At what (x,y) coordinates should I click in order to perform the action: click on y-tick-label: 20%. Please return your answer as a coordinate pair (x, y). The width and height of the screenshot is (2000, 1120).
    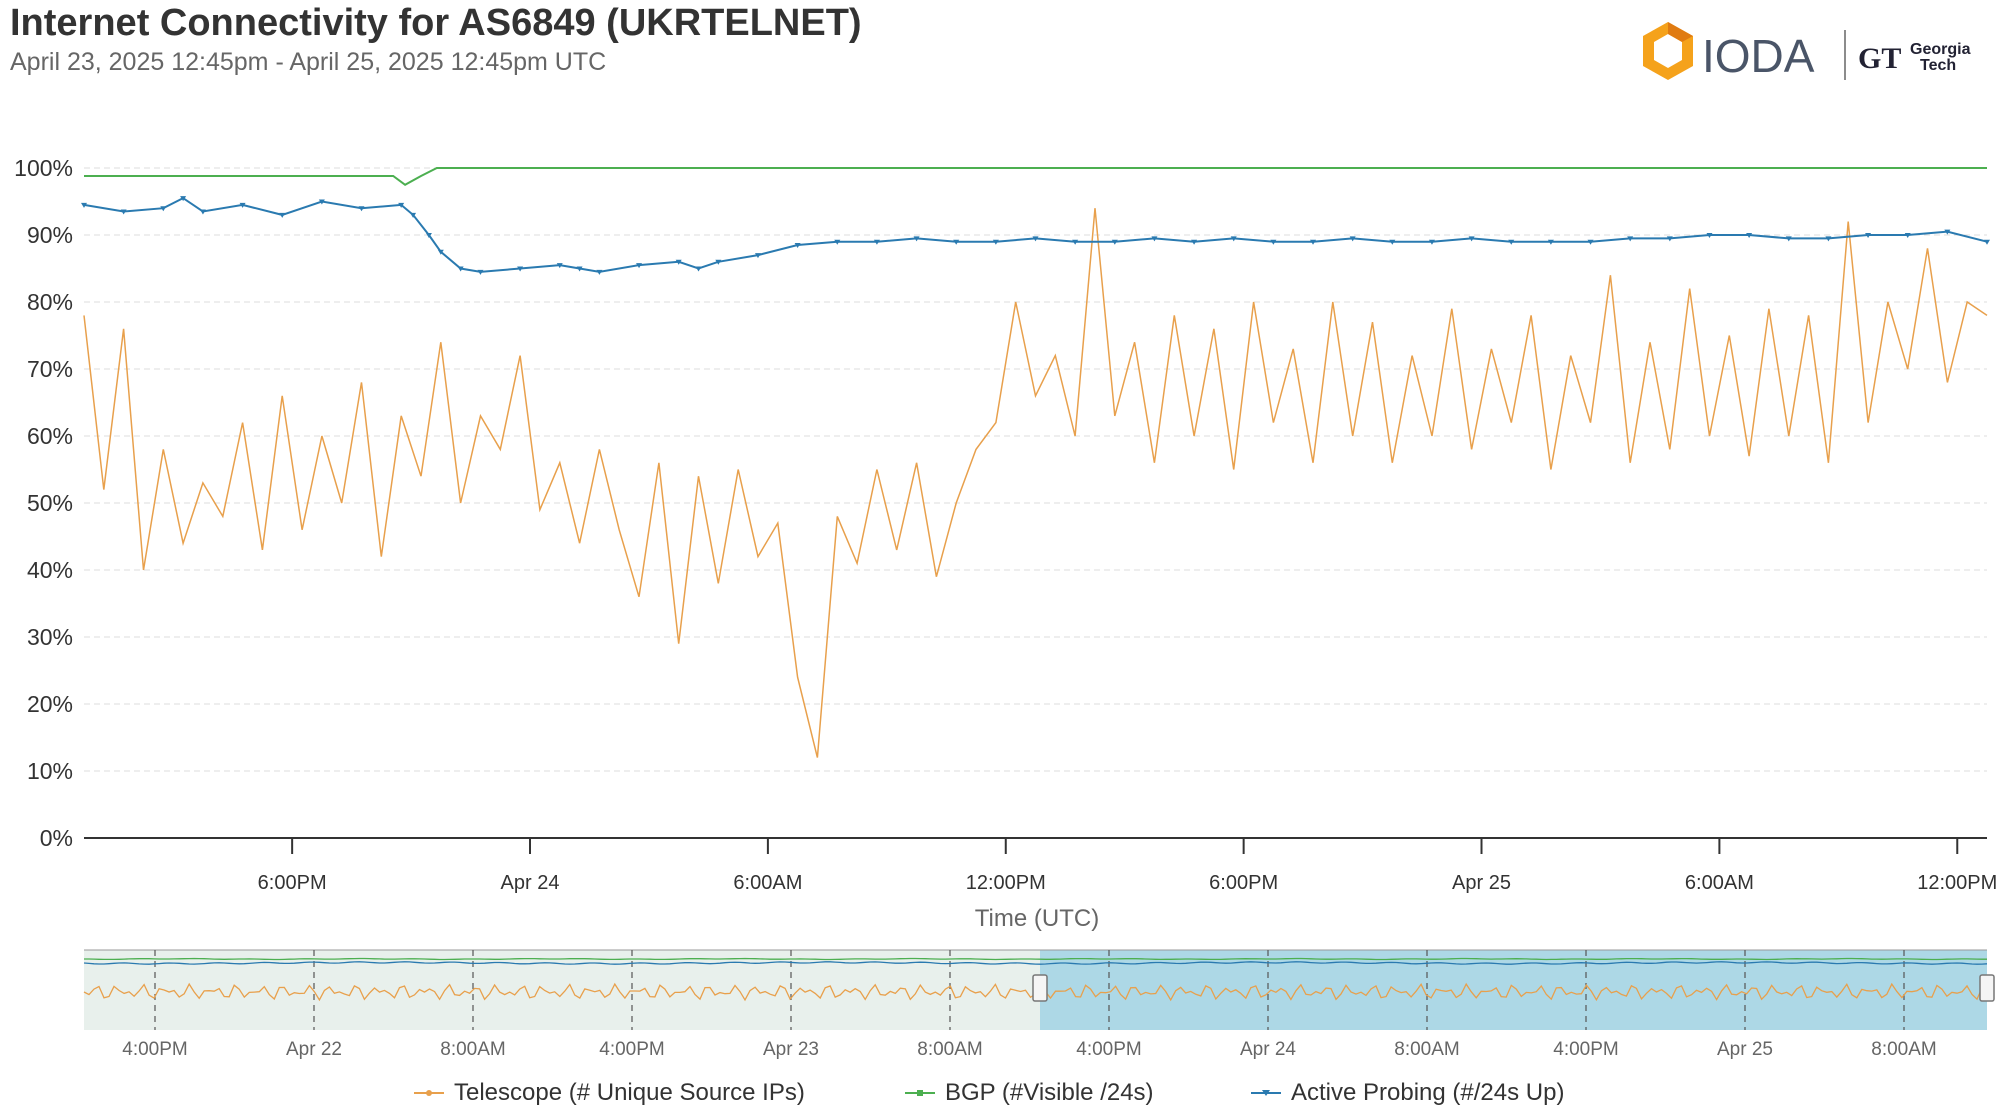
    Looking at the image, I should click on (50, 704).